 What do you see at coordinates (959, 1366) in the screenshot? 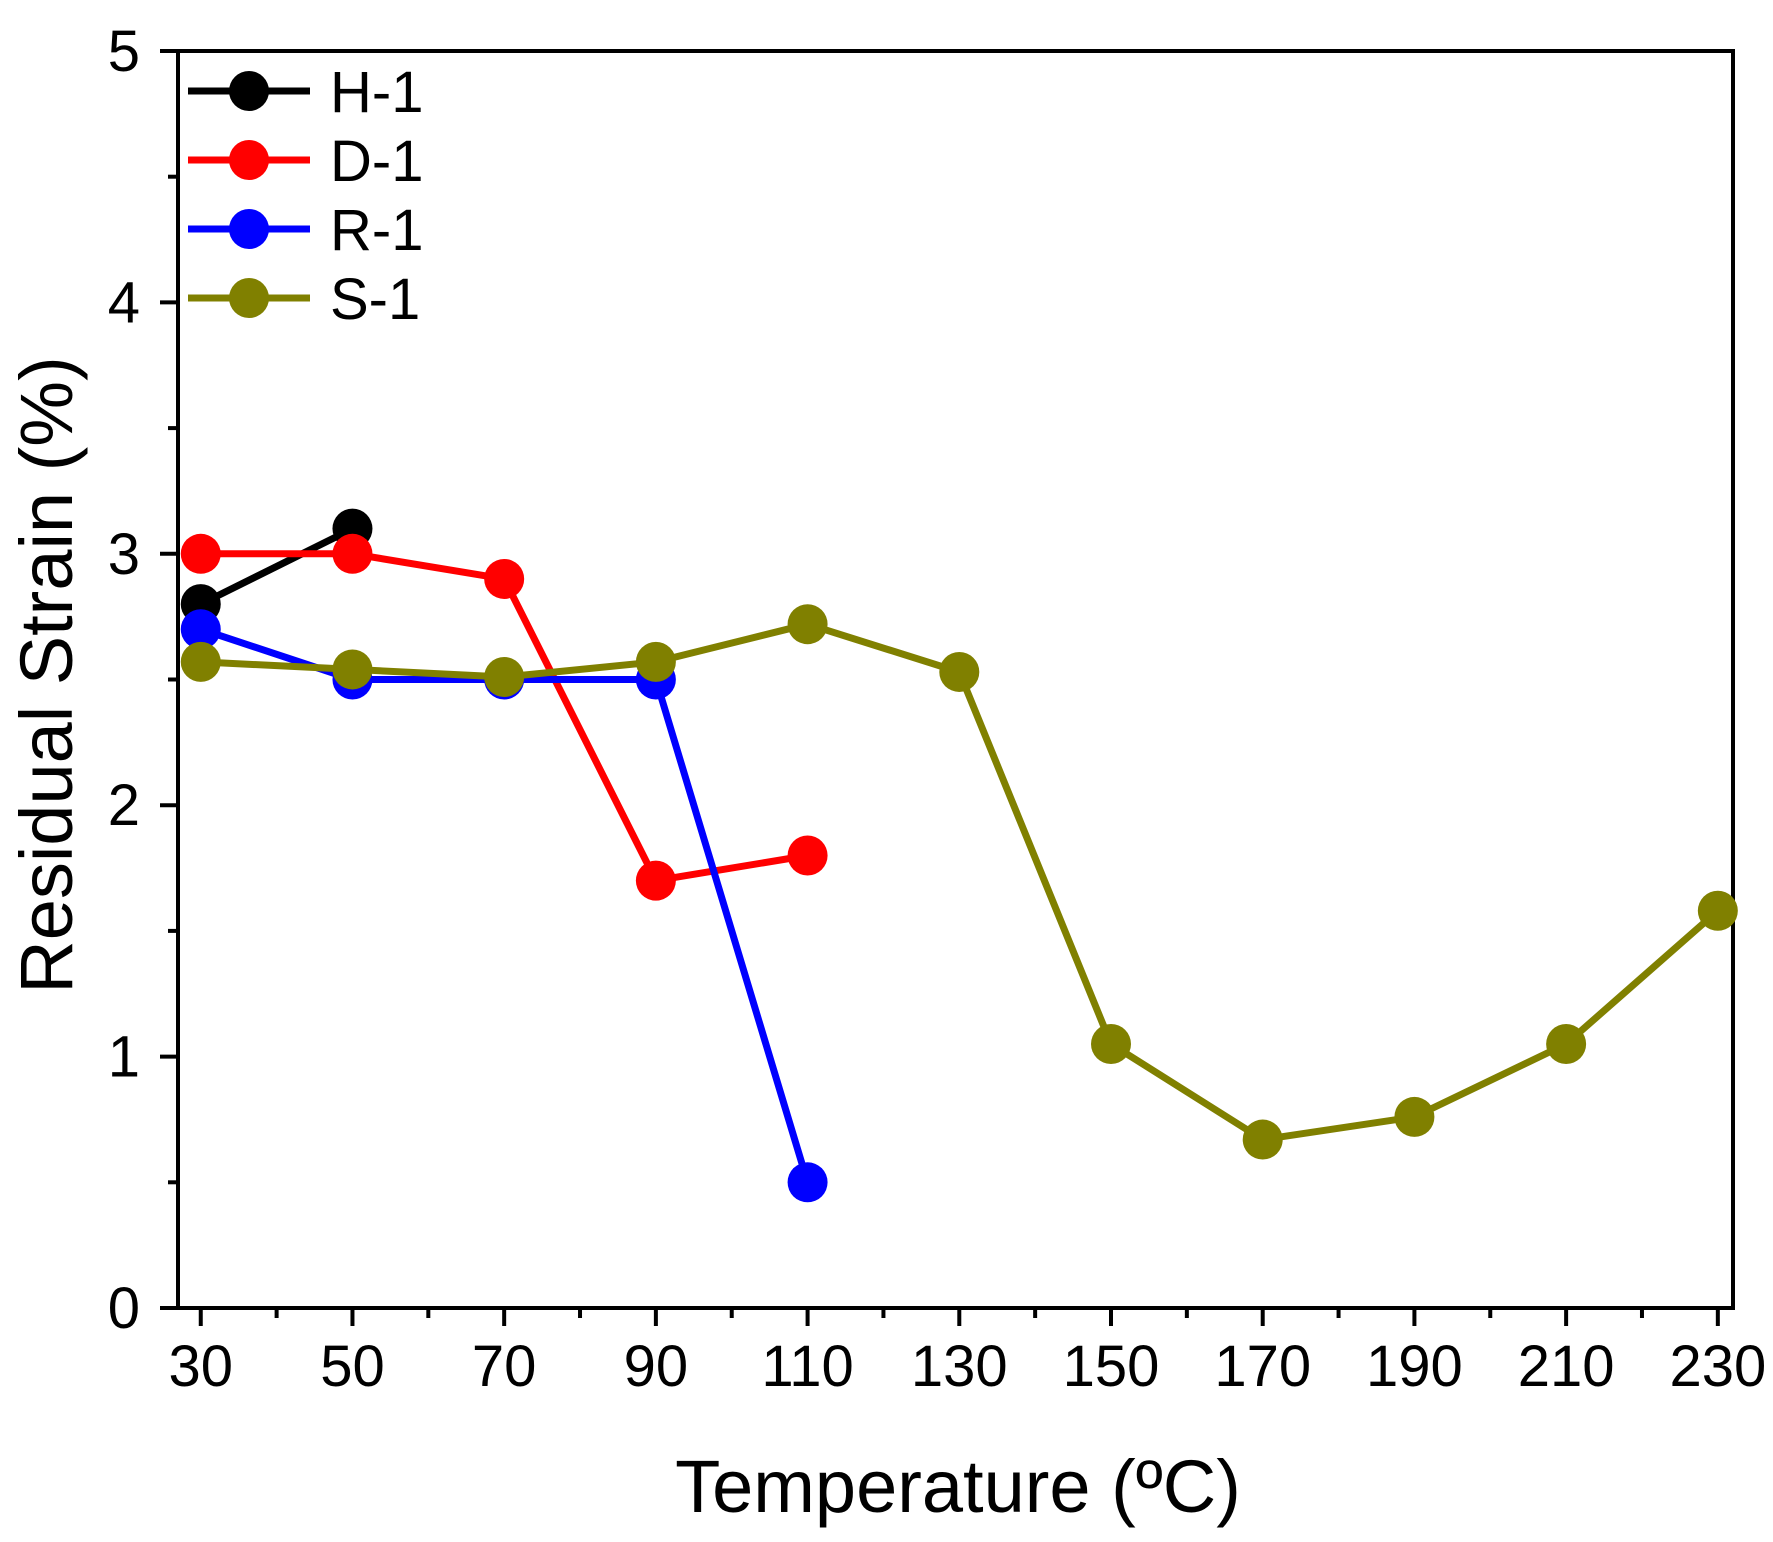
I see `x-tick-label: 130` at bounding box center [959, 1366].